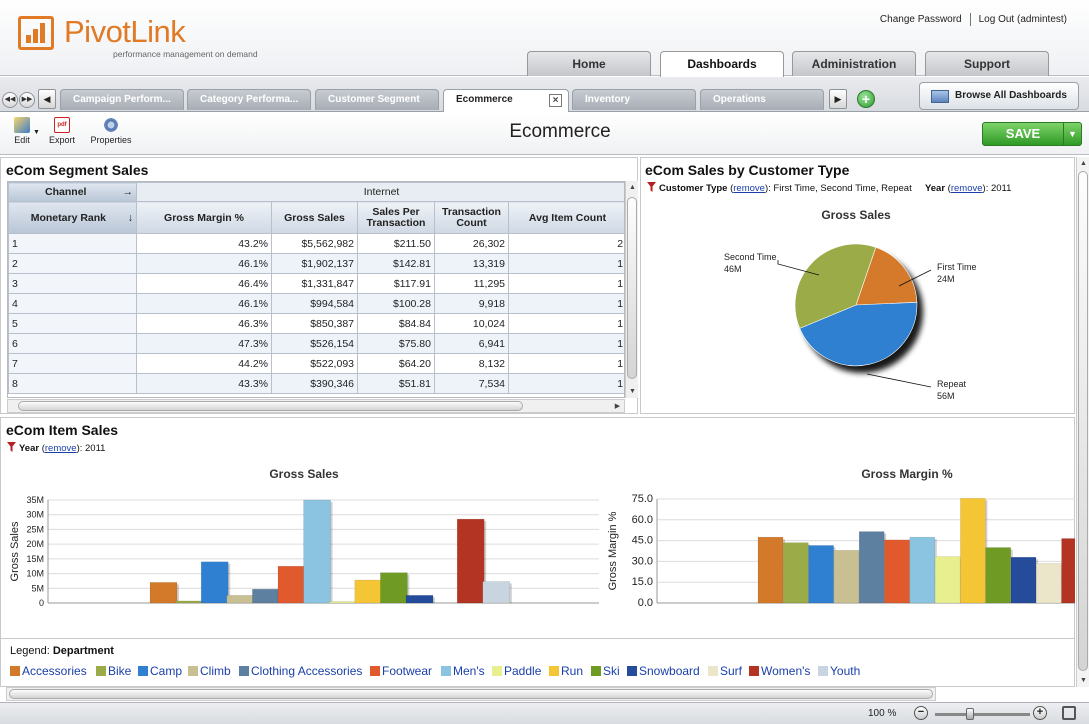  What do you see at coordinates (999, 96) in the screenshot?
I see `browse-all-dashboards-button: Browse All Dashboards` at bounding box center [999, 96].